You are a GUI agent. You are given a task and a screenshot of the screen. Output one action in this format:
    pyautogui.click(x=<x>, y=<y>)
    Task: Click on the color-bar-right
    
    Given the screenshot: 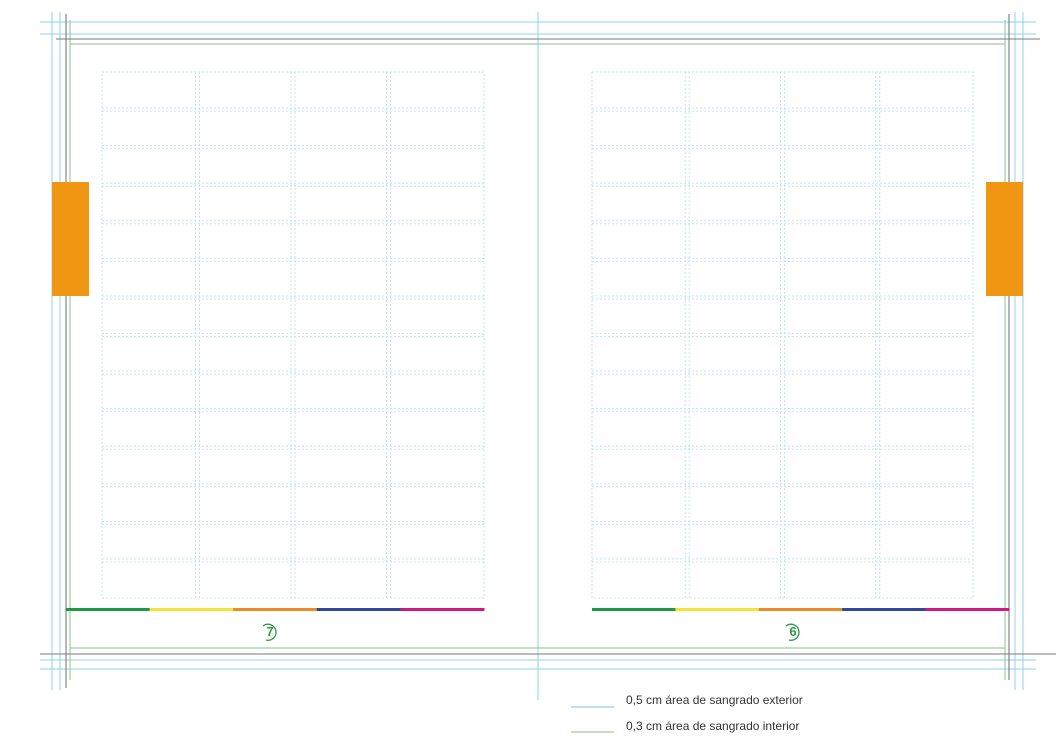 What is the action you would take?
    pyautogui.click(x=801, y=609)
    